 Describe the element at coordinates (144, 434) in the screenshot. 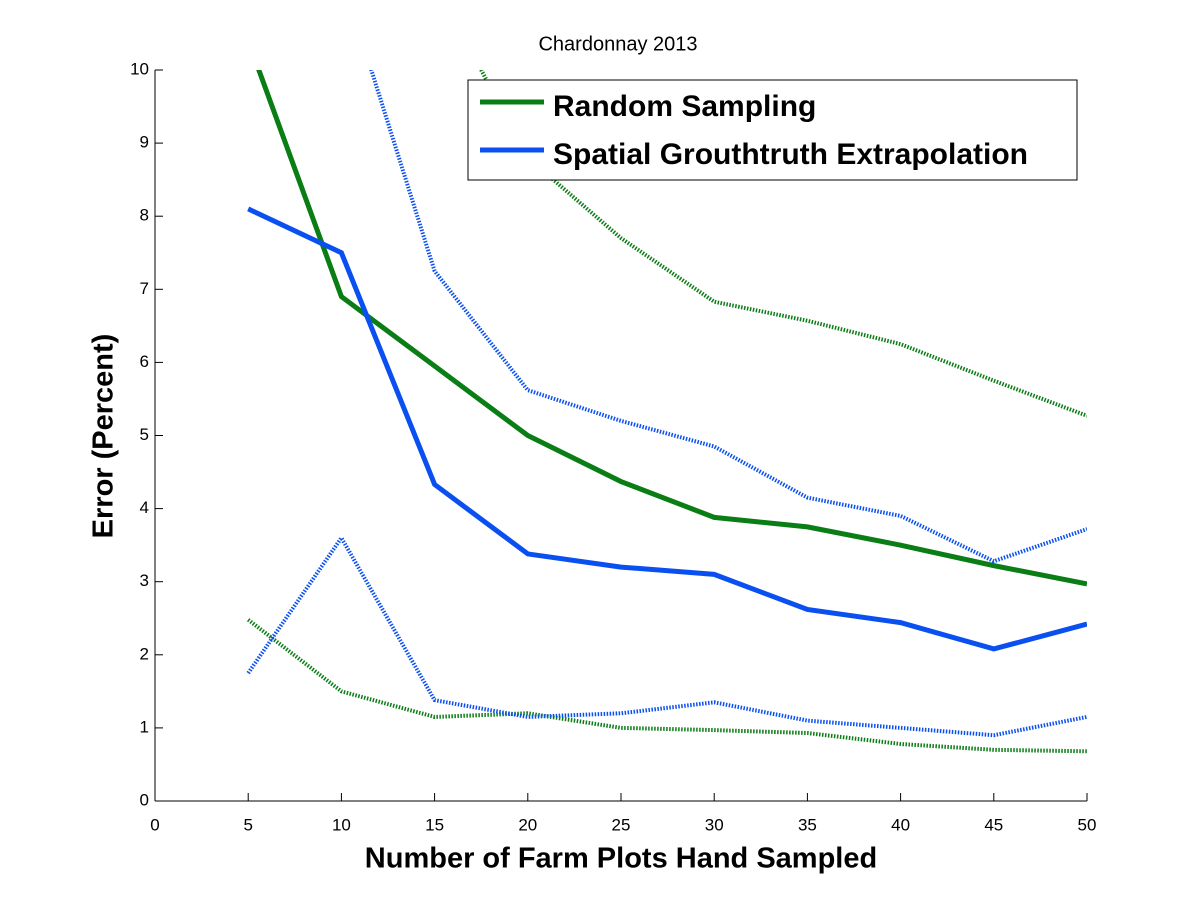

I see `y-tick-label: 5` at that location.